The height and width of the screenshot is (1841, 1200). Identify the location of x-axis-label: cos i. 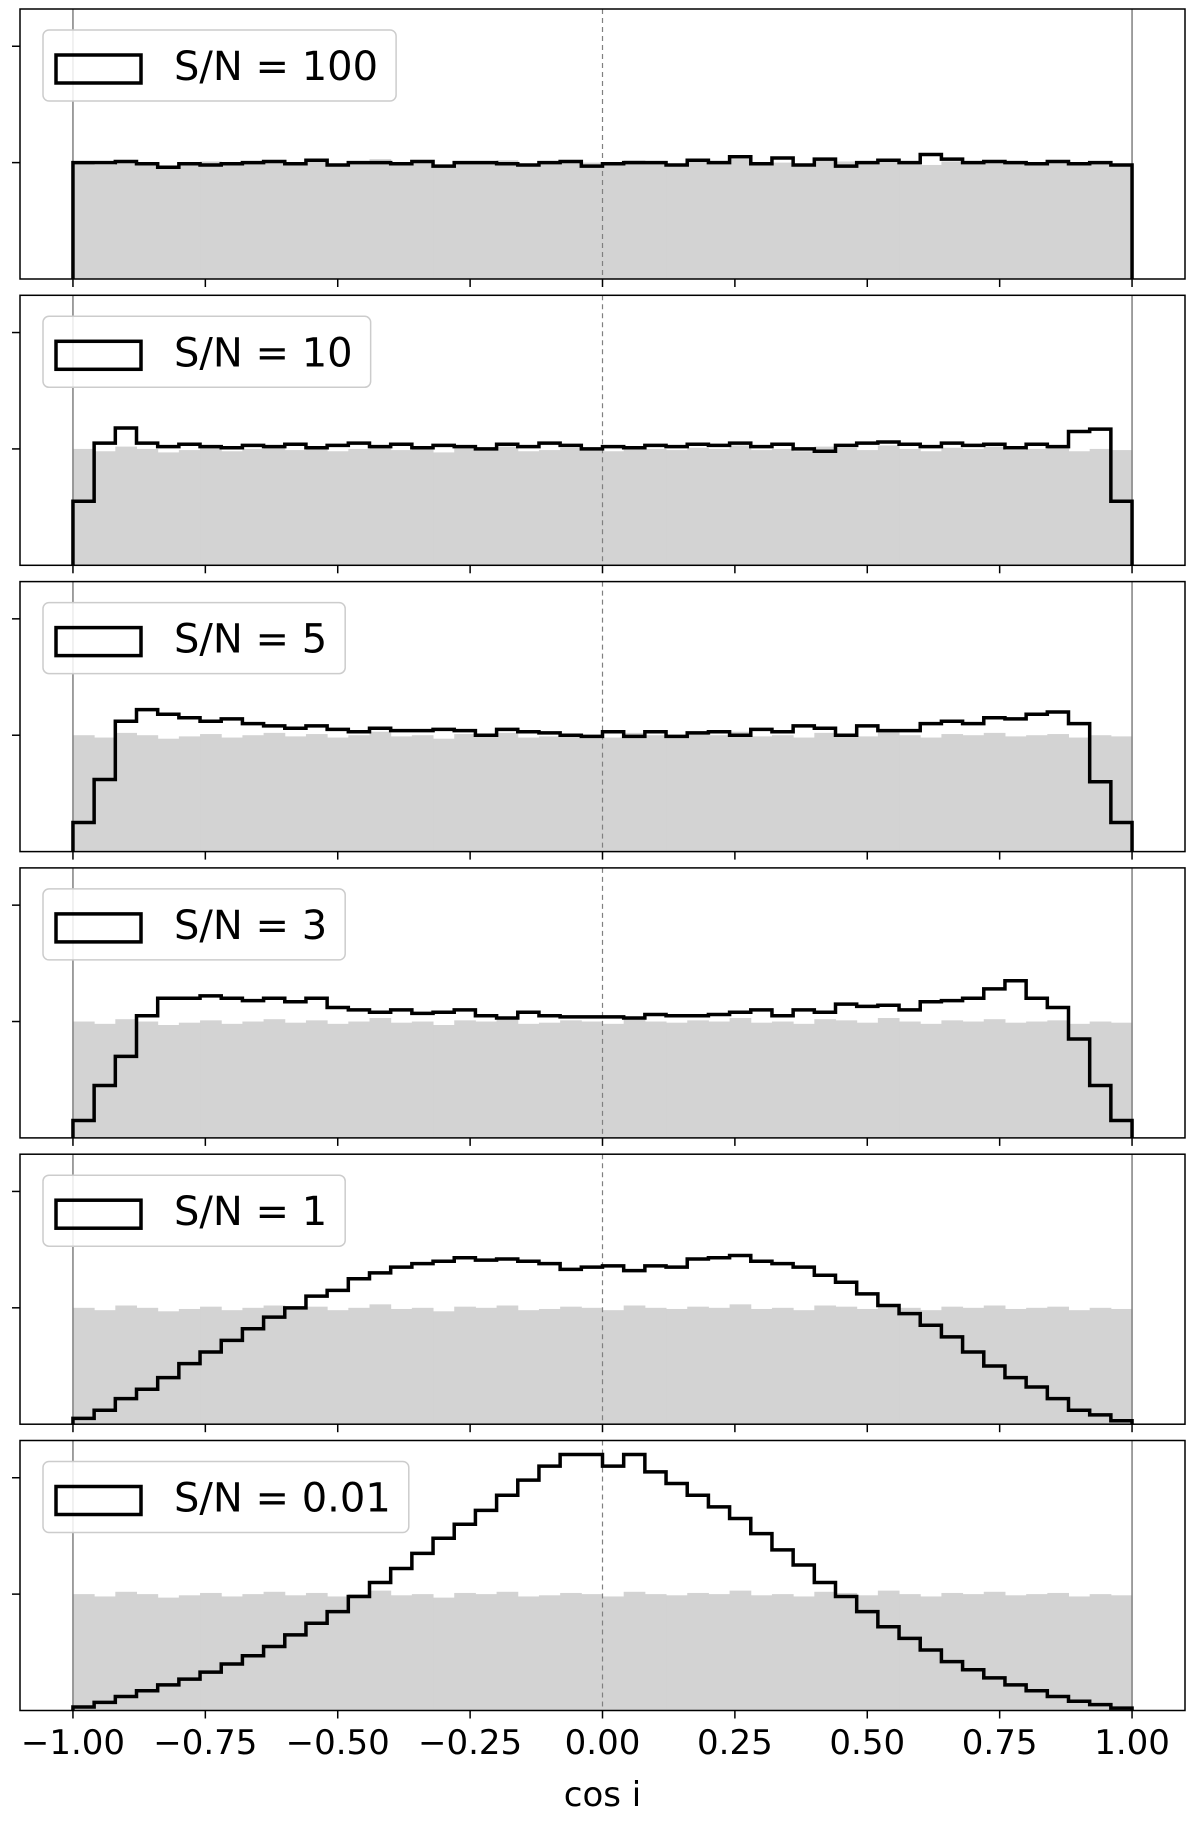
(602, 1795).